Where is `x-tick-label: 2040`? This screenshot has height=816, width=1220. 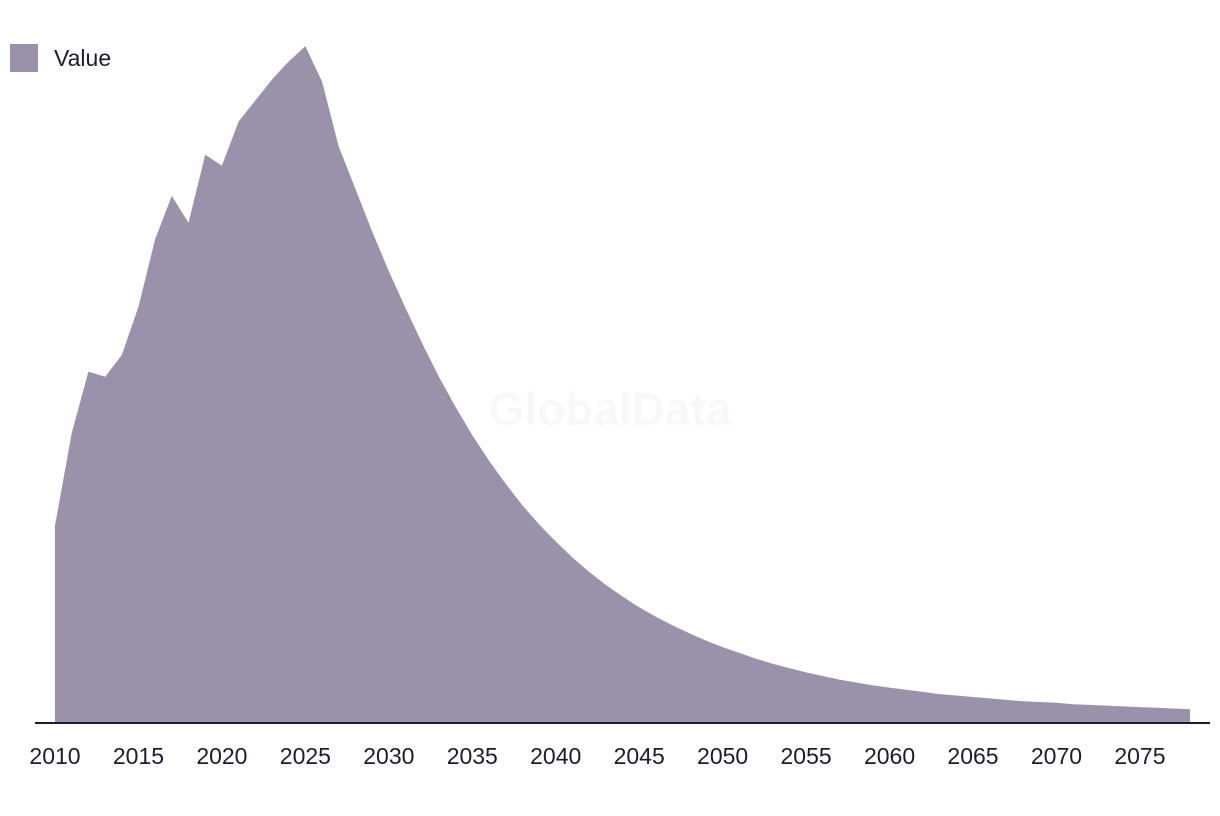
x-tick-label: 2040 is located at coordinates (555, 756).